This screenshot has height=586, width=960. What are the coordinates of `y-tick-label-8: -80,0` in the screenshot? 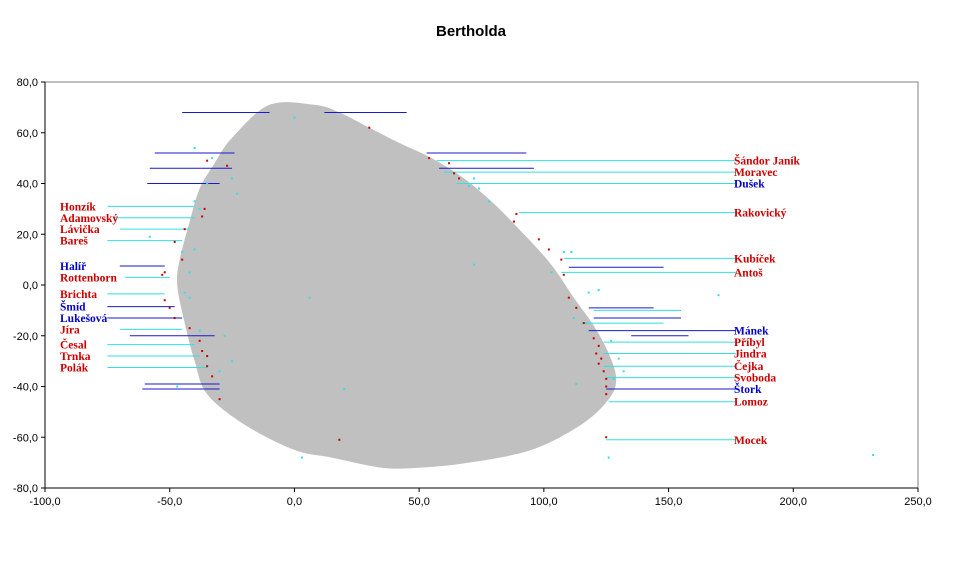 It's located at (25, 489).